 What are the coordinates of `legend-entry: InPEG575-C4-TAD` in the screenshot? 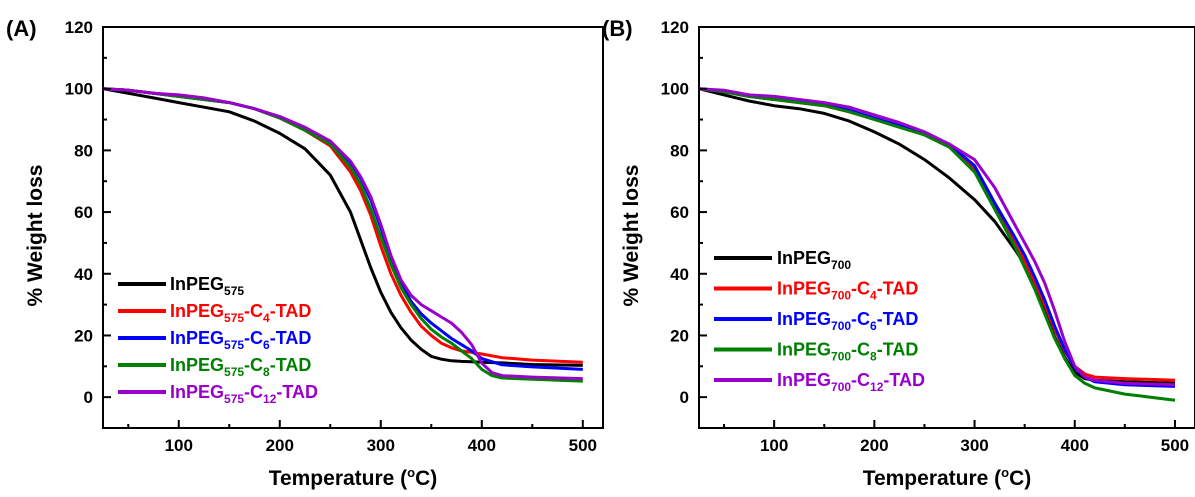 It's located at (240, 313).